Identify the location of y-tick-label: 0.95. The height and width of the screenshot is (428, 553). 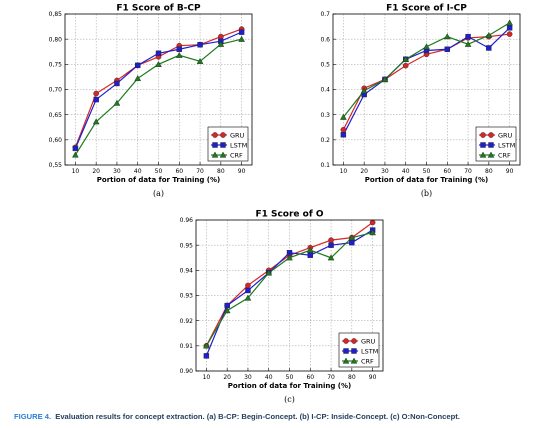
(187, 245).